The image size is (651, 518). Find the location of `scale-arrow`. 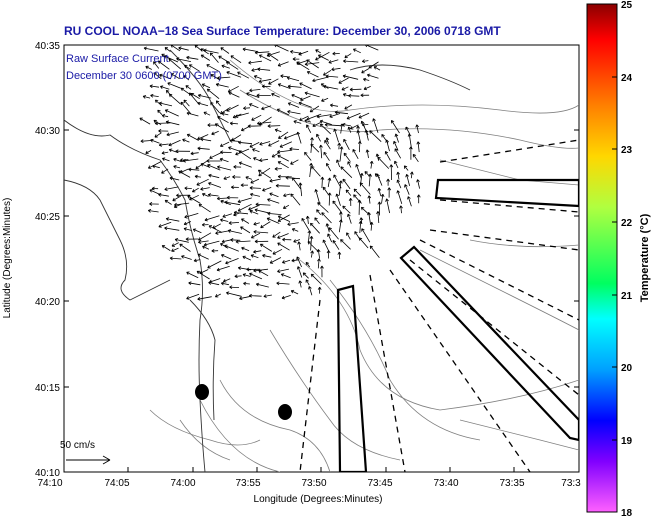

scale-arrow is located at coordinates (88, 460).